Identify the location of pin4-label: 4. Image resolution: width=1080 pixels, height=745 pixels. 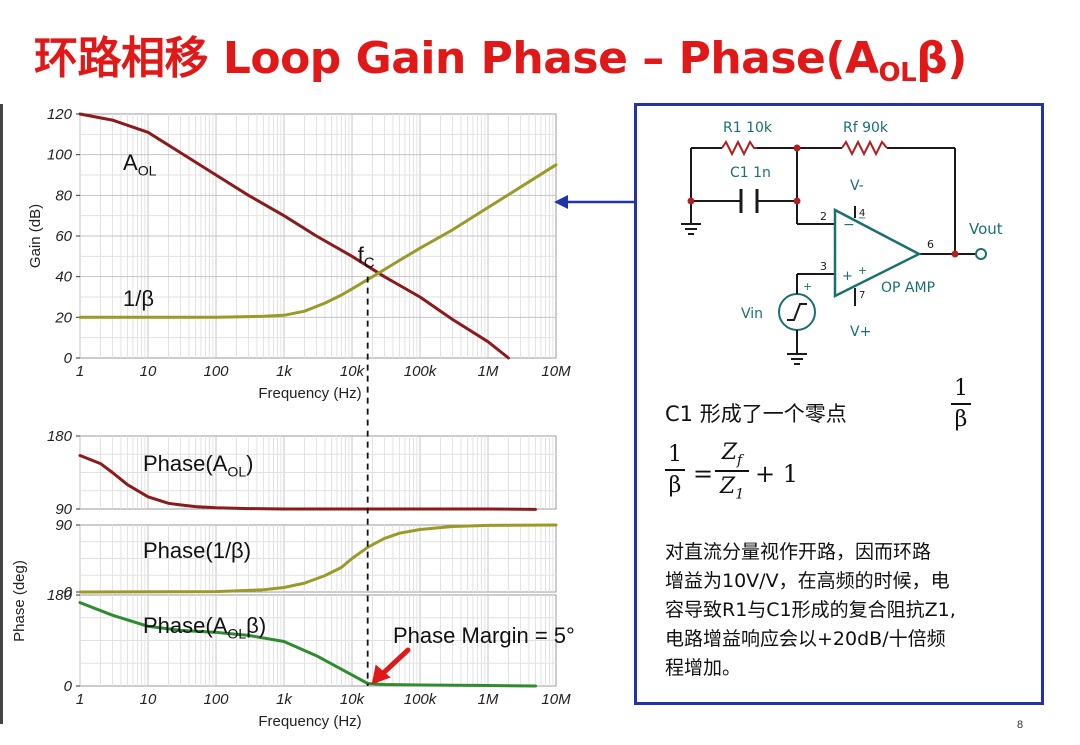
(862, 213).